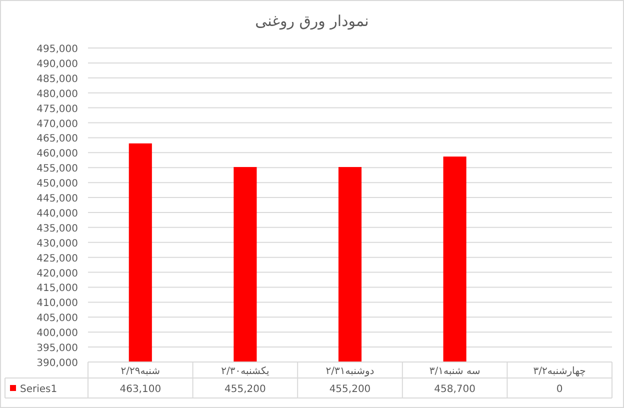 The height and width of the screenshot is (408, 624). What do you see at coordinates (39, 389) in the screenshot?
I see `legend: Series1` at bounding box center [39, 389].